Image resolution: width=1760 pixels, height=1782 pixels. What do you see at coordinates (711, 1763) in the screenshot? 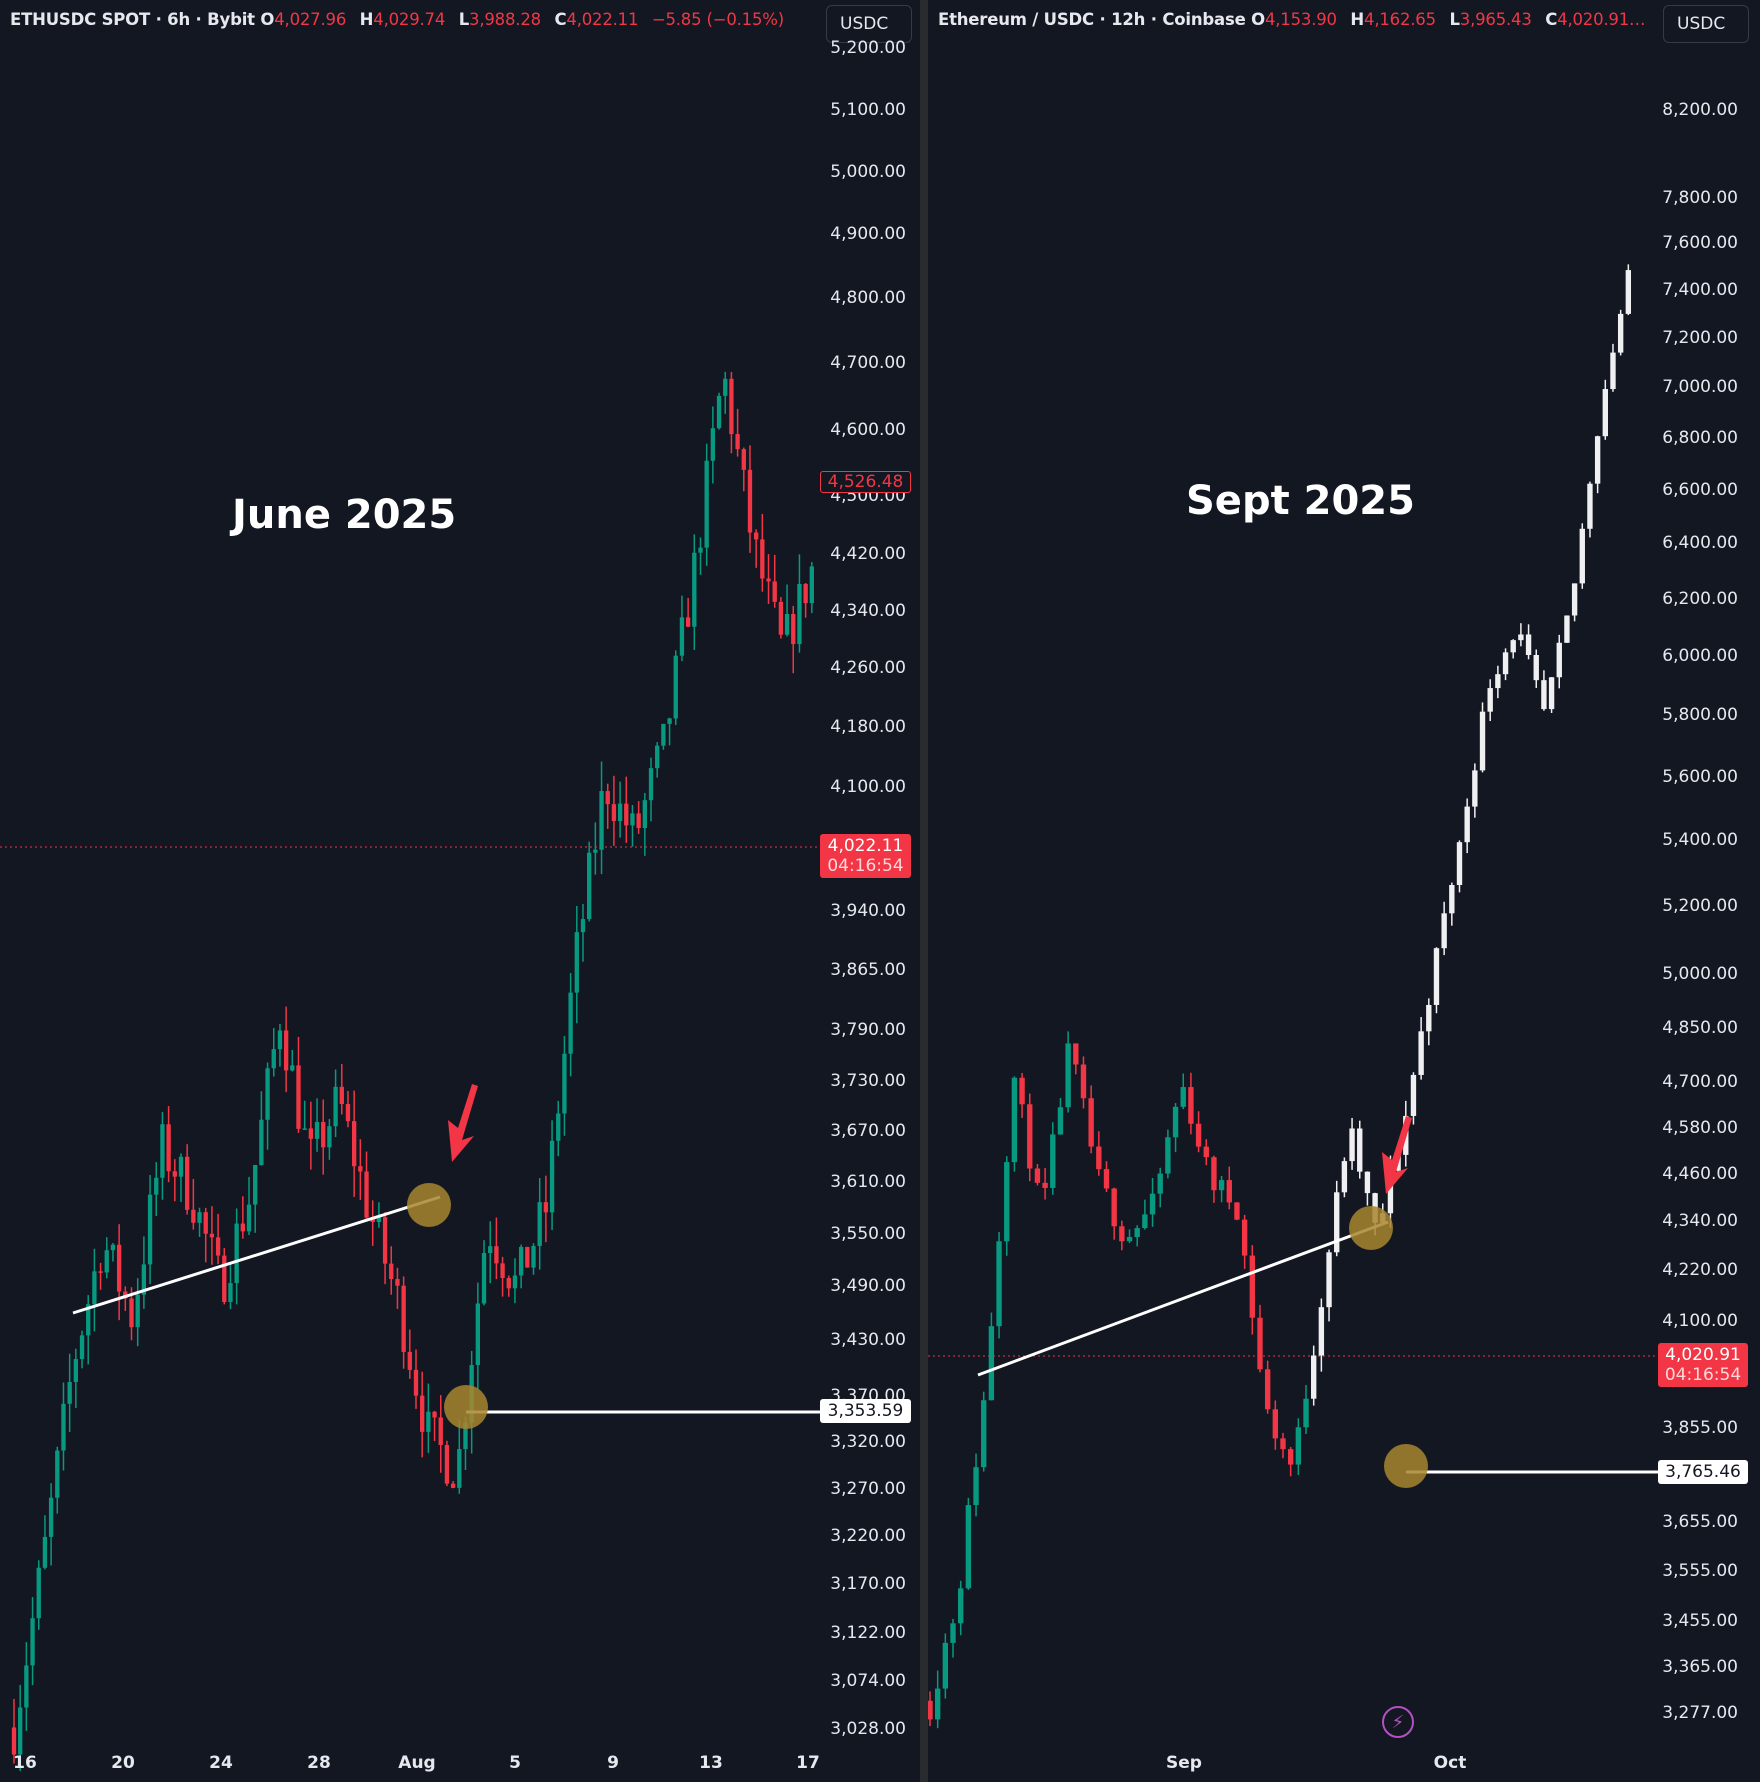
I see `time-axis-label: 13` at bounding box center [711, 1763].